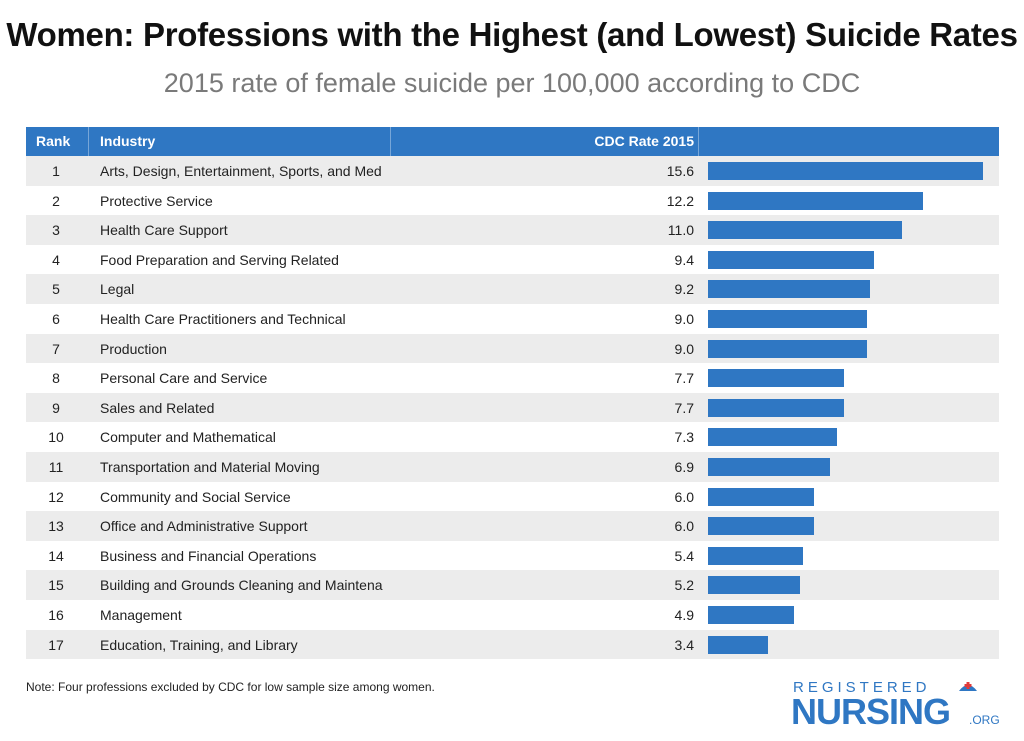  I want to click on logo-top-text: REGISTERED, so click(862, 687).